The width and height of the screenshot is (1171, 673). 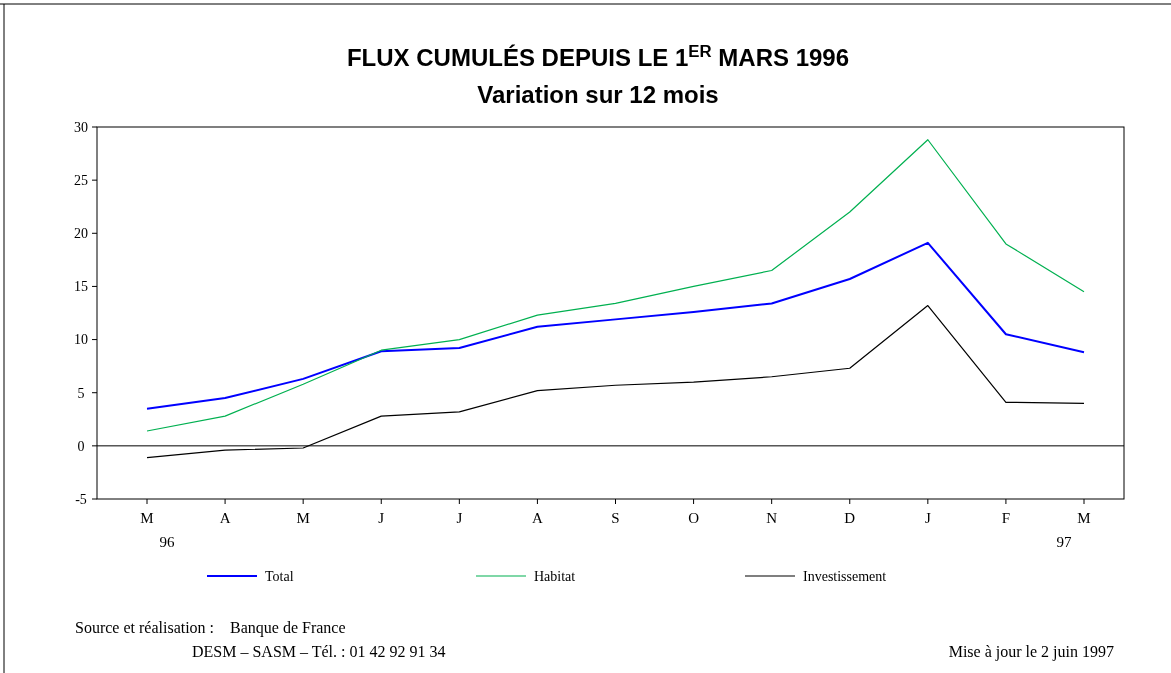 What do you see at coordinates (555, 576) in the screenshot?
I see `legend-label: Habitat` at bounding box center [555, 576].